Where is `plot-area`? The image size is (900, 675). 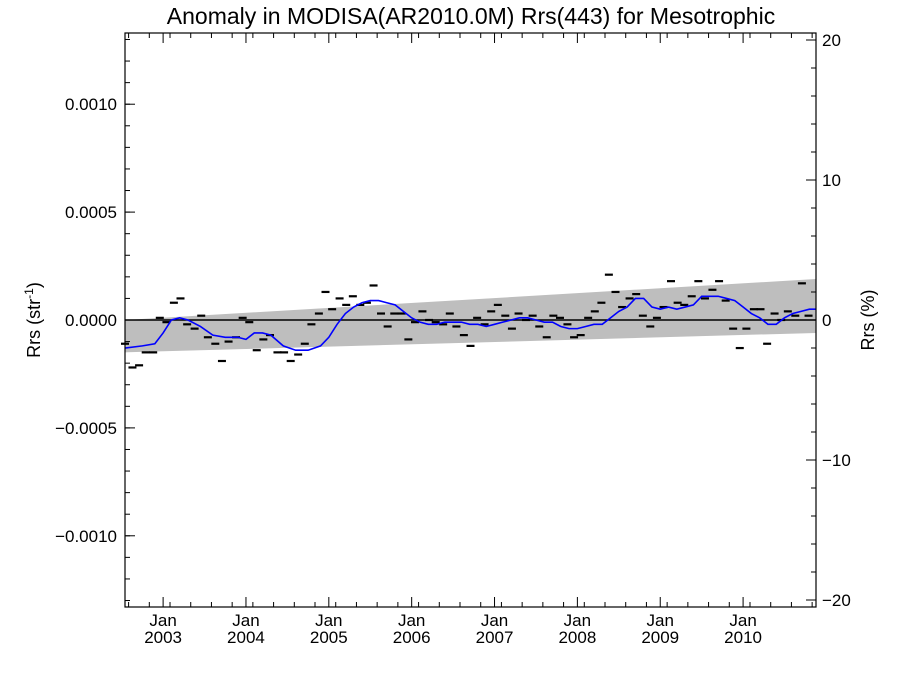
plot-area is located at coordinates (468, 321).